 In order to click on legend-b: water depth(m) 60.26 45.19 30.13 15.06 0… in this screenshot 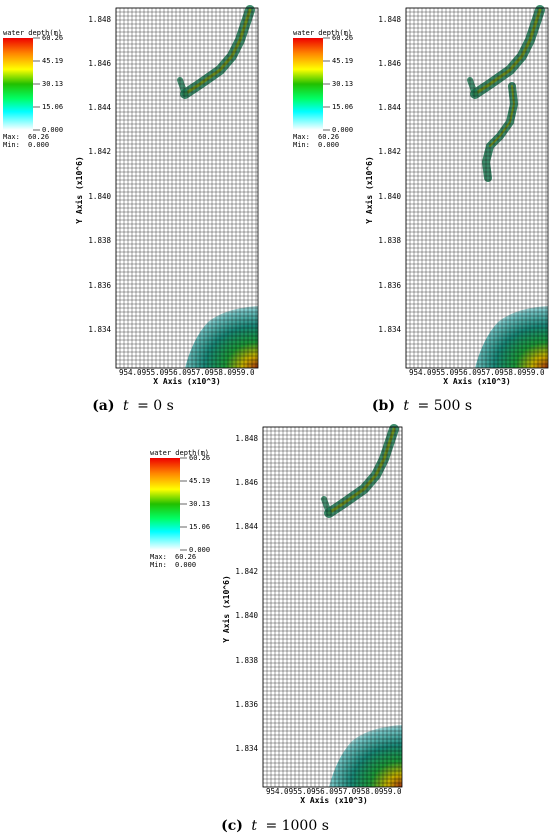, I will do `click(323, 89)`.